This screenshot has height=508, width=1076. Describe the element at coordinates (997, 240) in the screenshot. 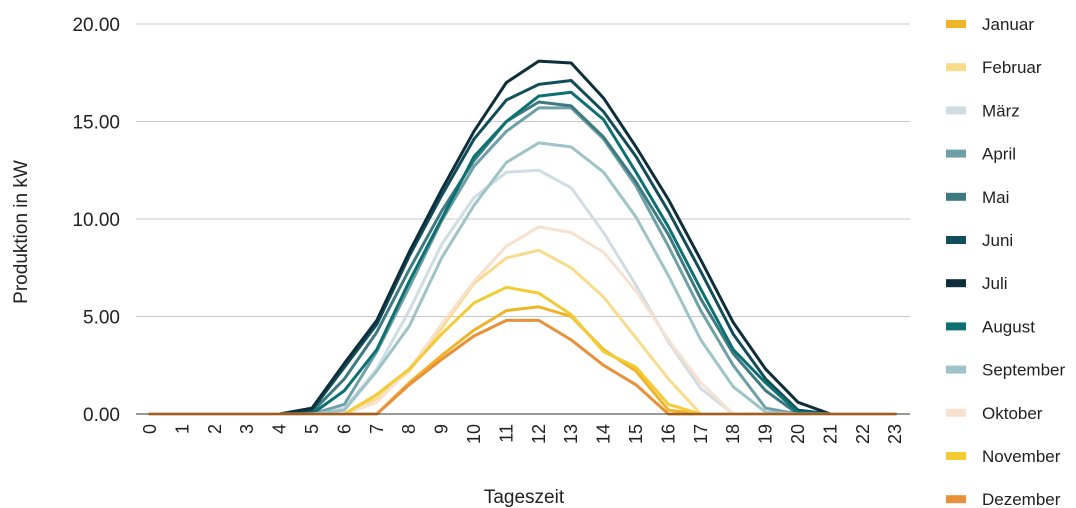

I see `legend-label: Juni` at that location.